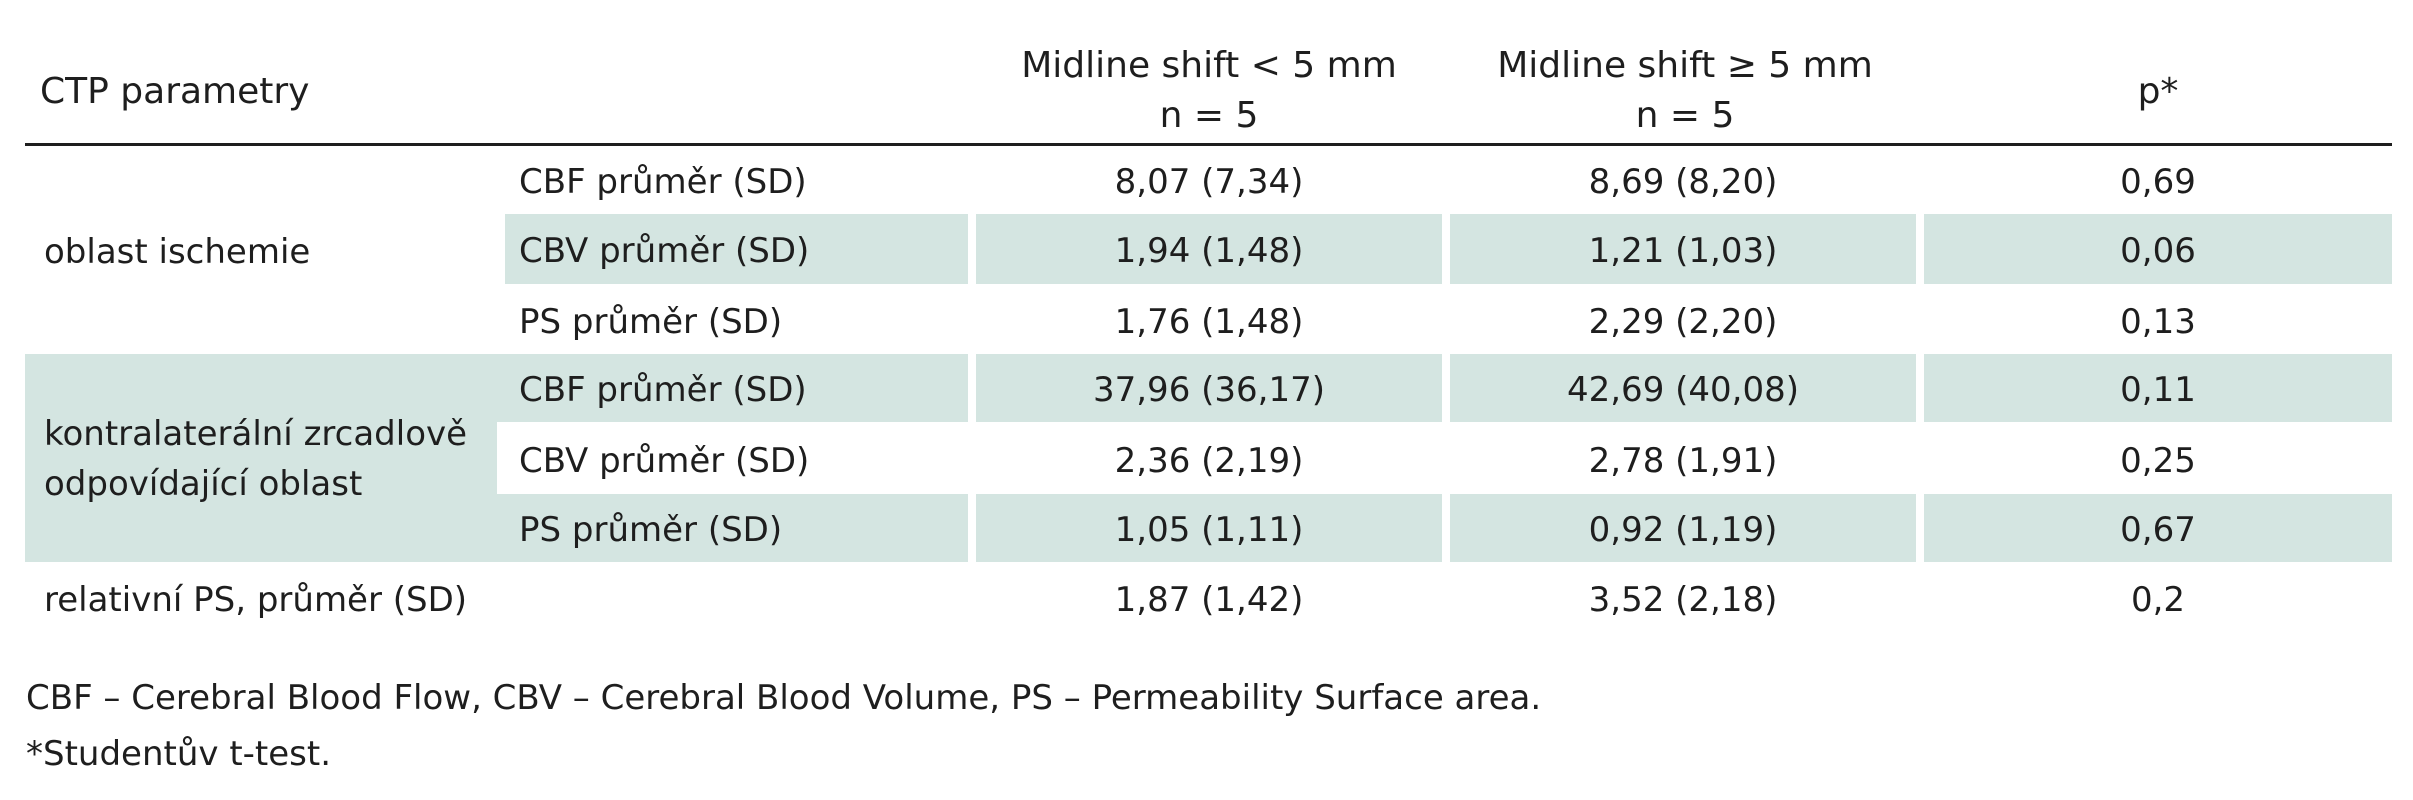 The width and height of the screenshot is (2413, 800). I want to click on shade-r6-v2, so click(1683, 528).